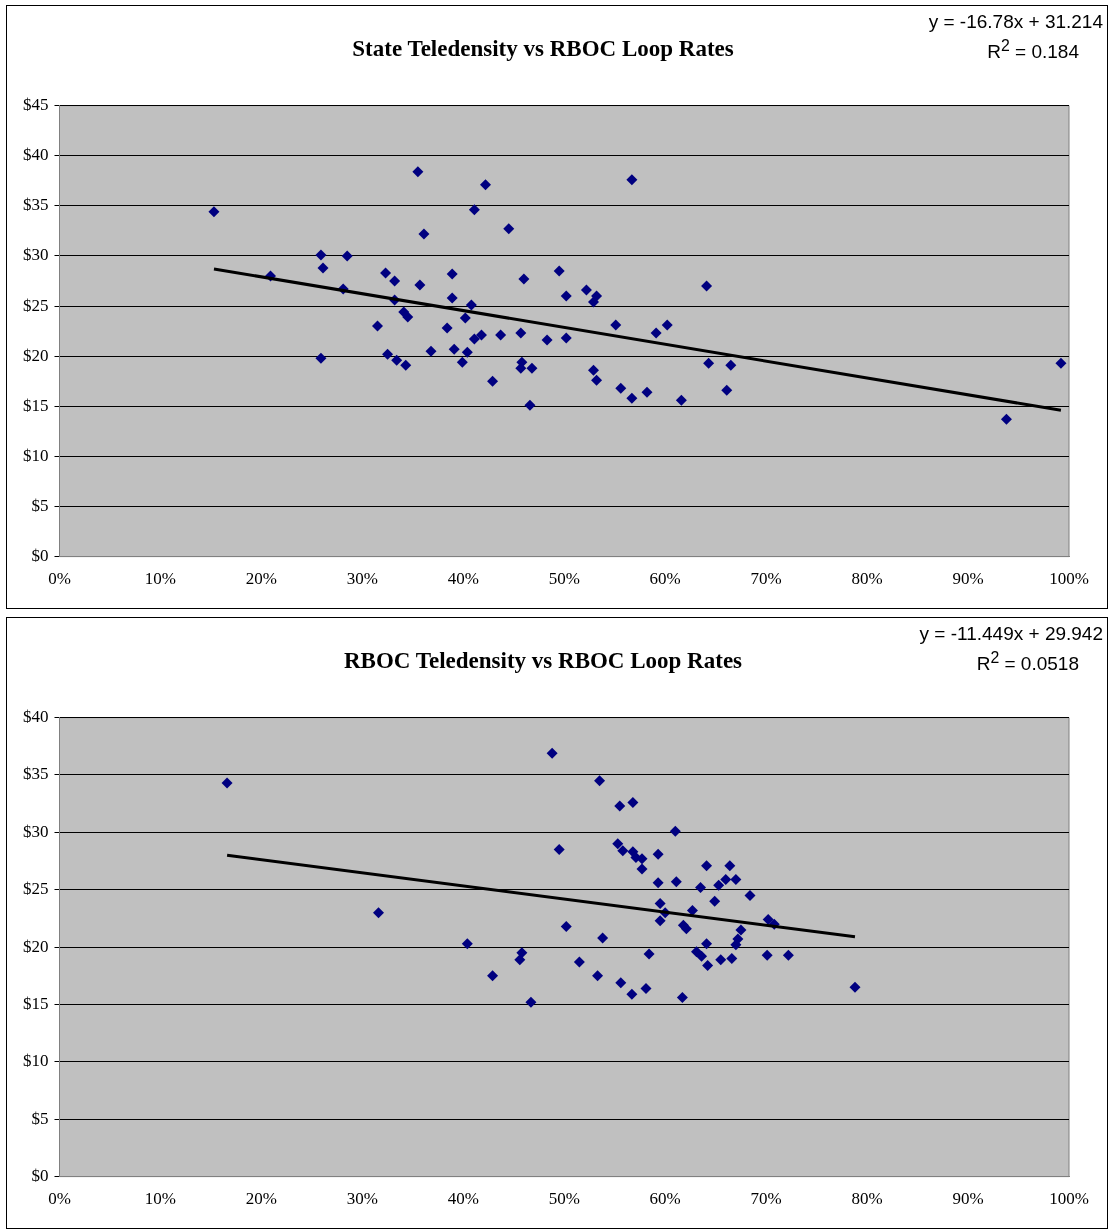  What do you see at coordinates (1011, 634) in the screenshot?
I see `text: y = -11.449x + 29.942` at bounding box center [1011, 634].